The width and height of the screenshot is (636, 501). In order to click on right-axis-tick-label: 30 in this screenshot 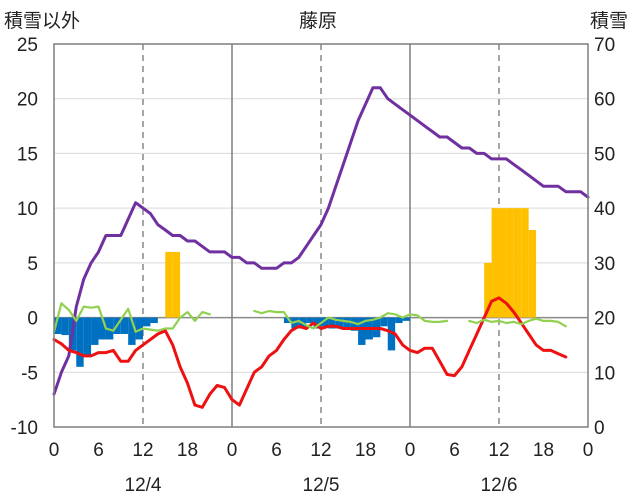, I will do `click(604, 264)`.